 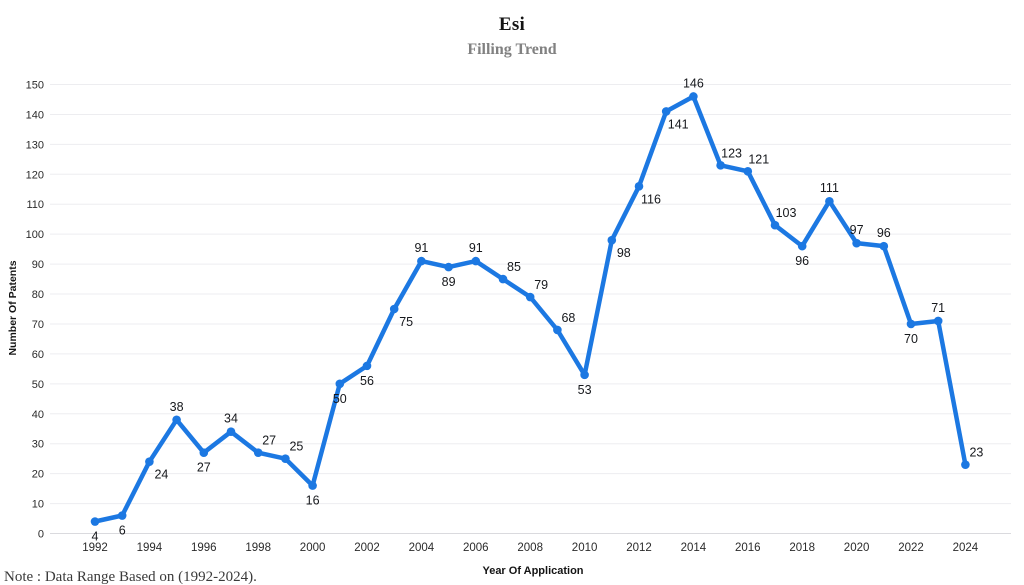 What do you see at coordinates (938, 308) in the screenshot?
I see `data-point-label: 71` at bounding box center [938, 308].